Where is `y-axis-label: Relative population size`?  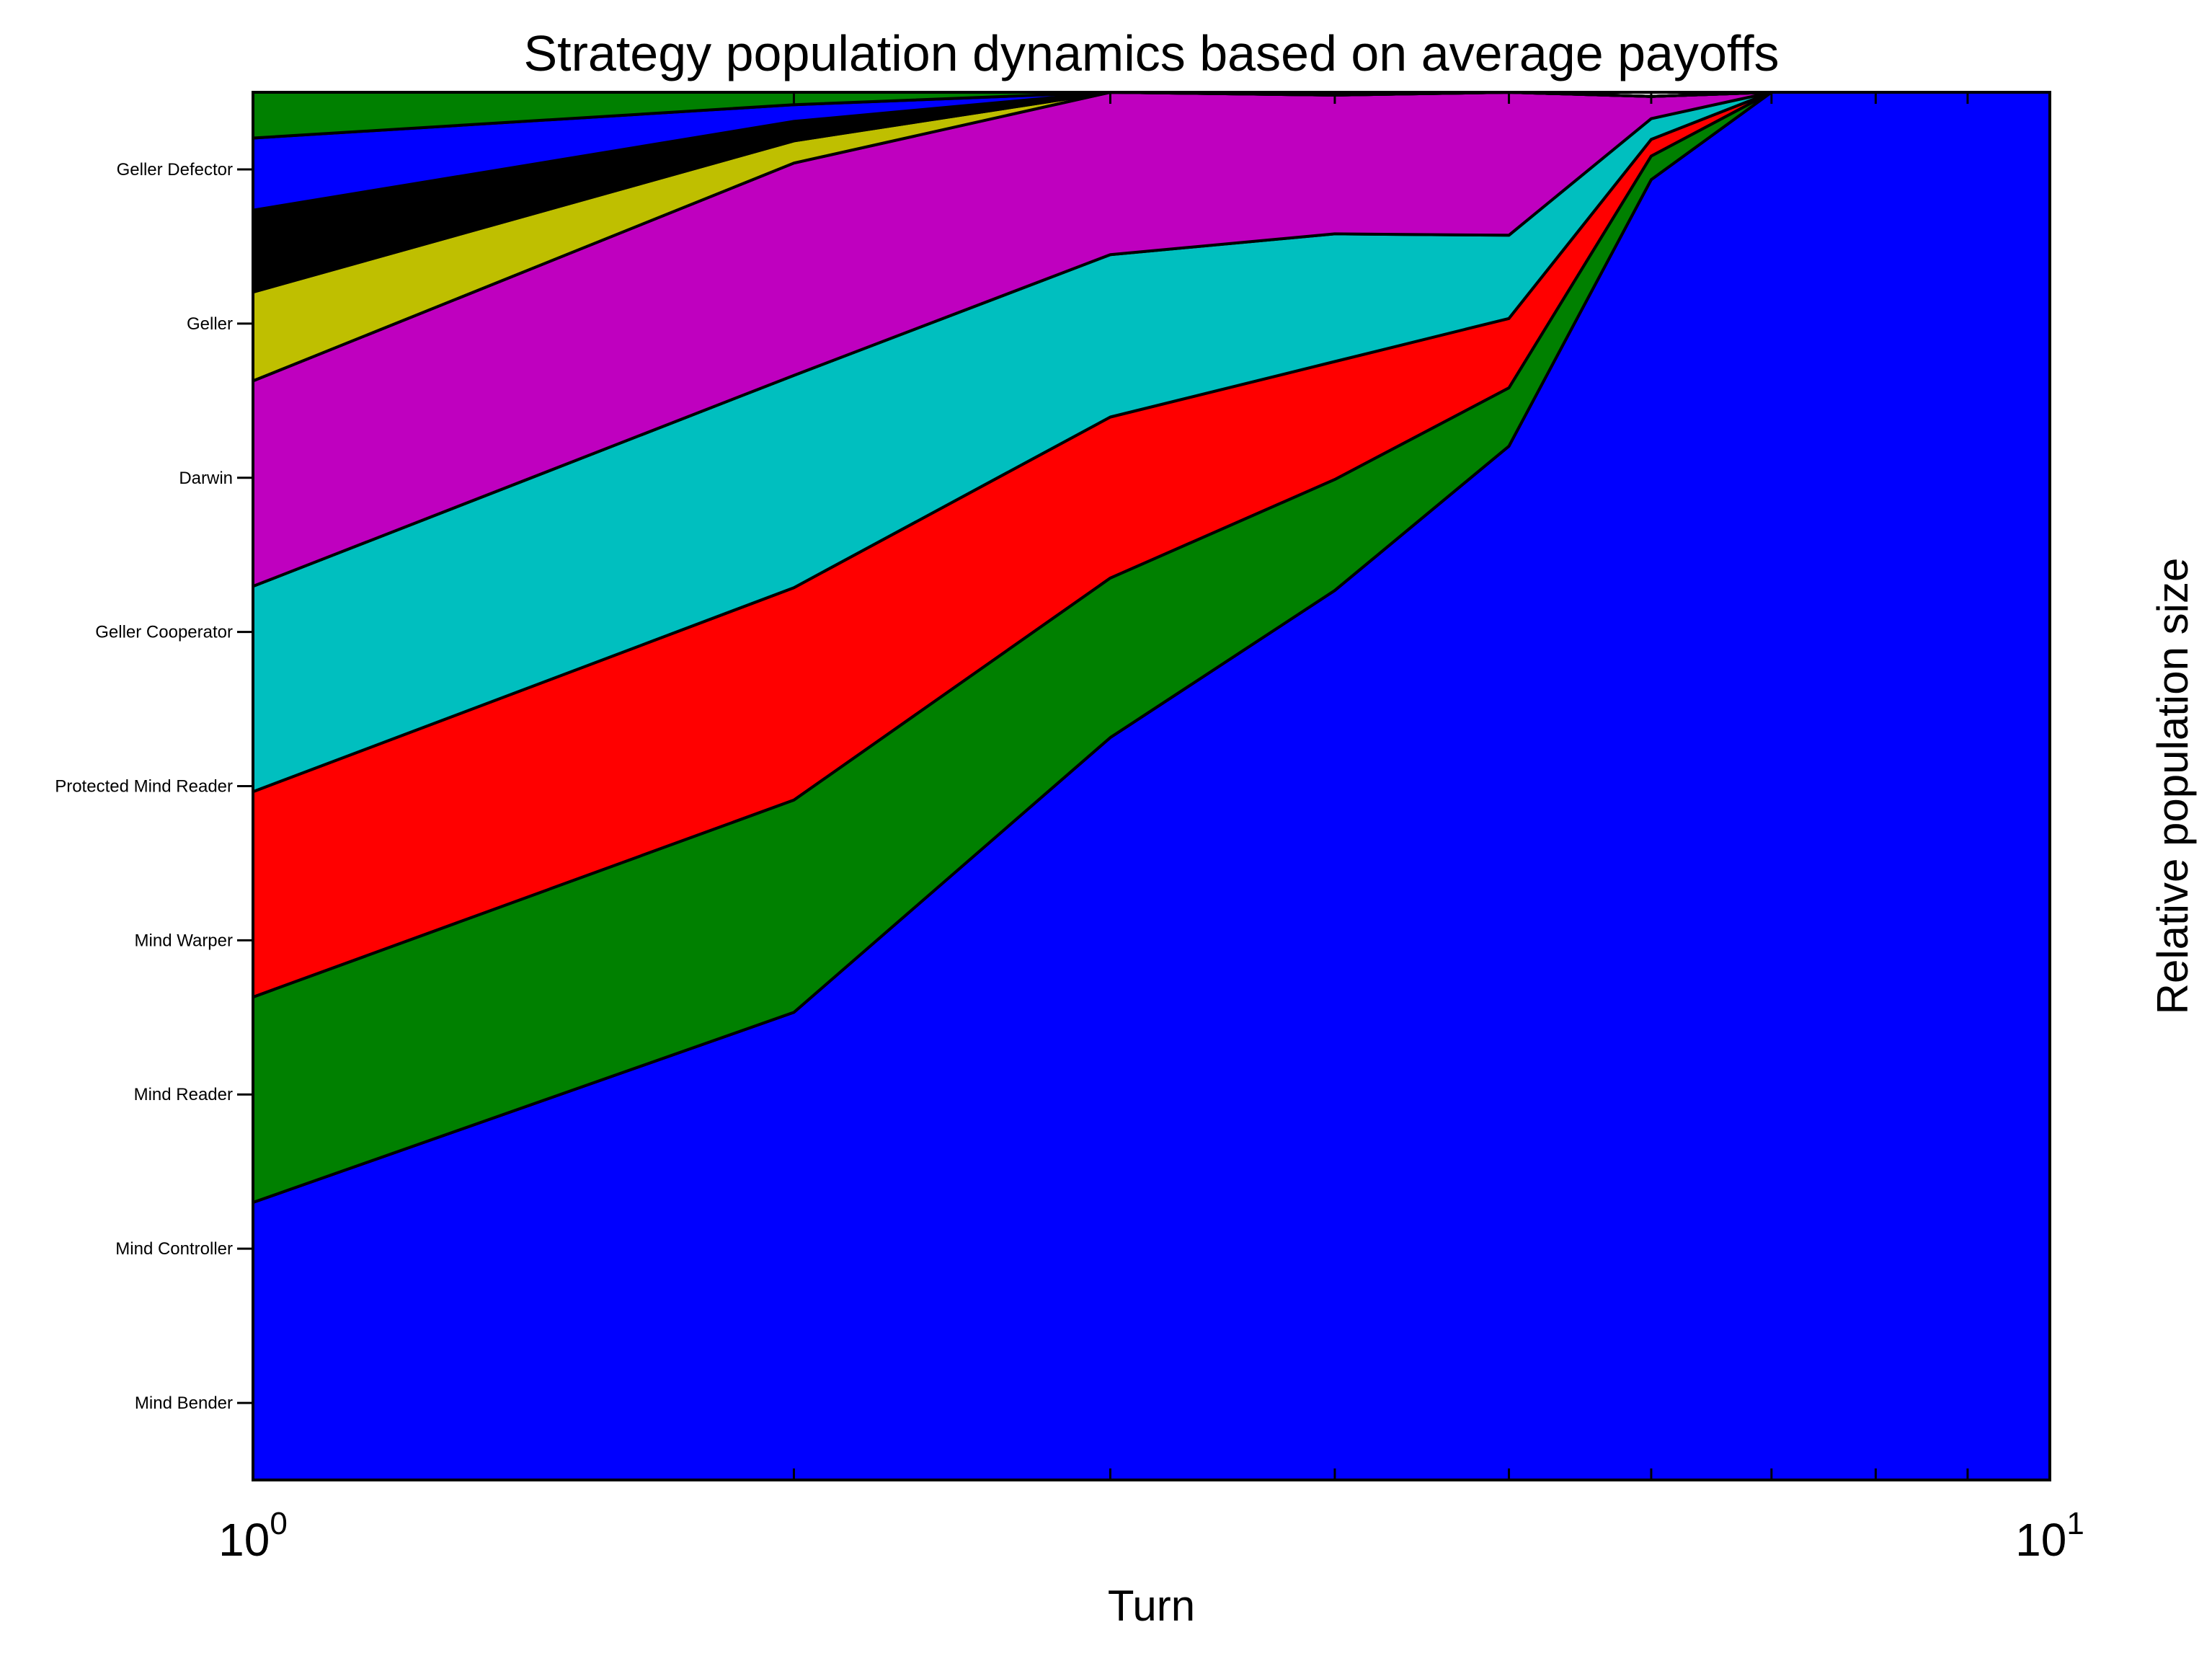
y-axis-label: Relative population size is located at coordinates (2173, 786).